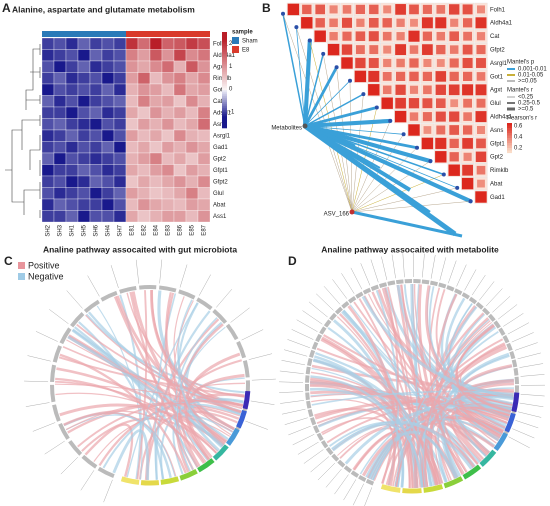  Describe the element at coordinates (496, 184) in the screenshot. I see `gene-label: Abat` at that location.